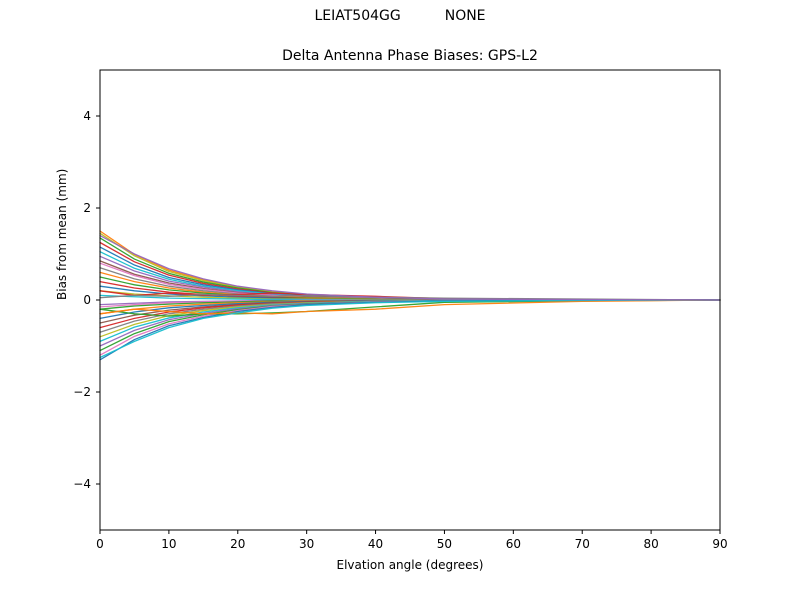 The image size is (800, 600). I want to click on figure-suptitle: LEIAT504GG NONE, so click(400, 16).